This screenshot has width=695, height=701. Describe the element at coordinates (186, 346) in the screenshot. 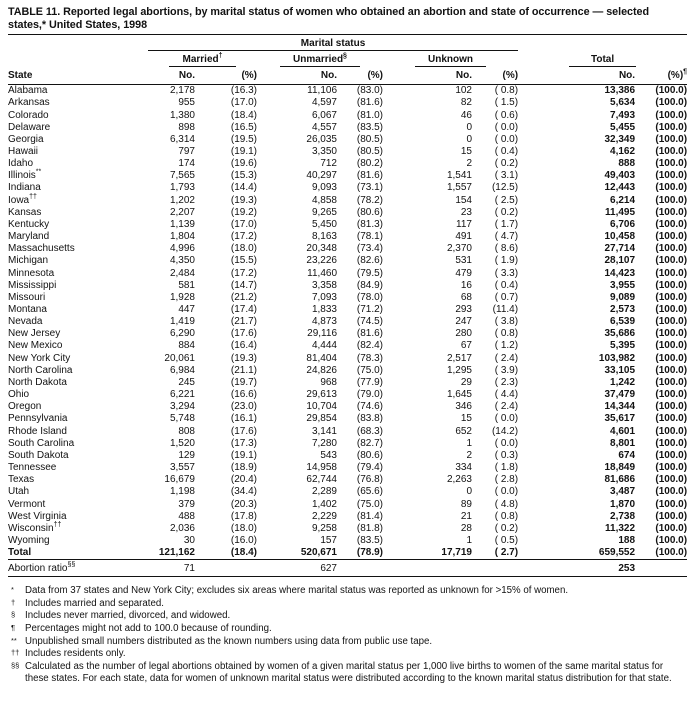

I see `married-no-cell: 884` at that location.